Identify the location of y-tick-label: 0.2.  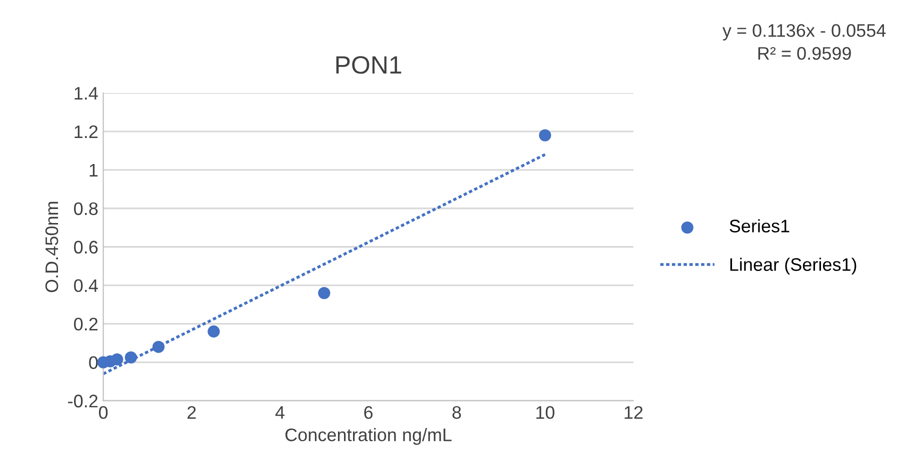
(86, 324).